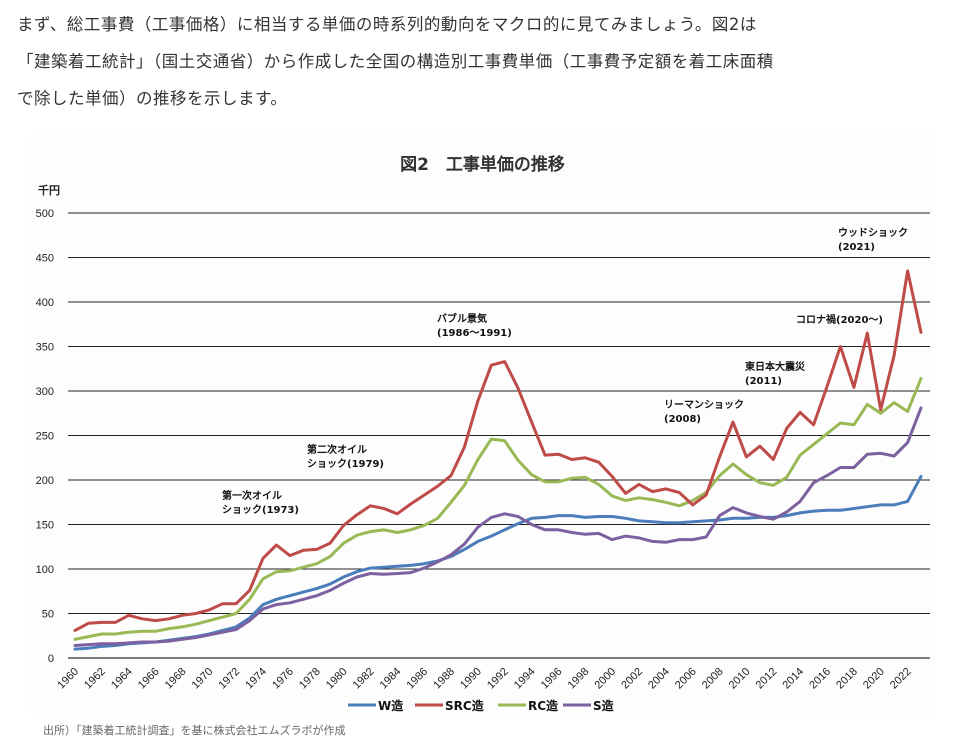 This screenshot has height=741, width=965. Describe the element at coordinates (45, 481) in the screenshot. I see `y-tick-label: 200` at that location.